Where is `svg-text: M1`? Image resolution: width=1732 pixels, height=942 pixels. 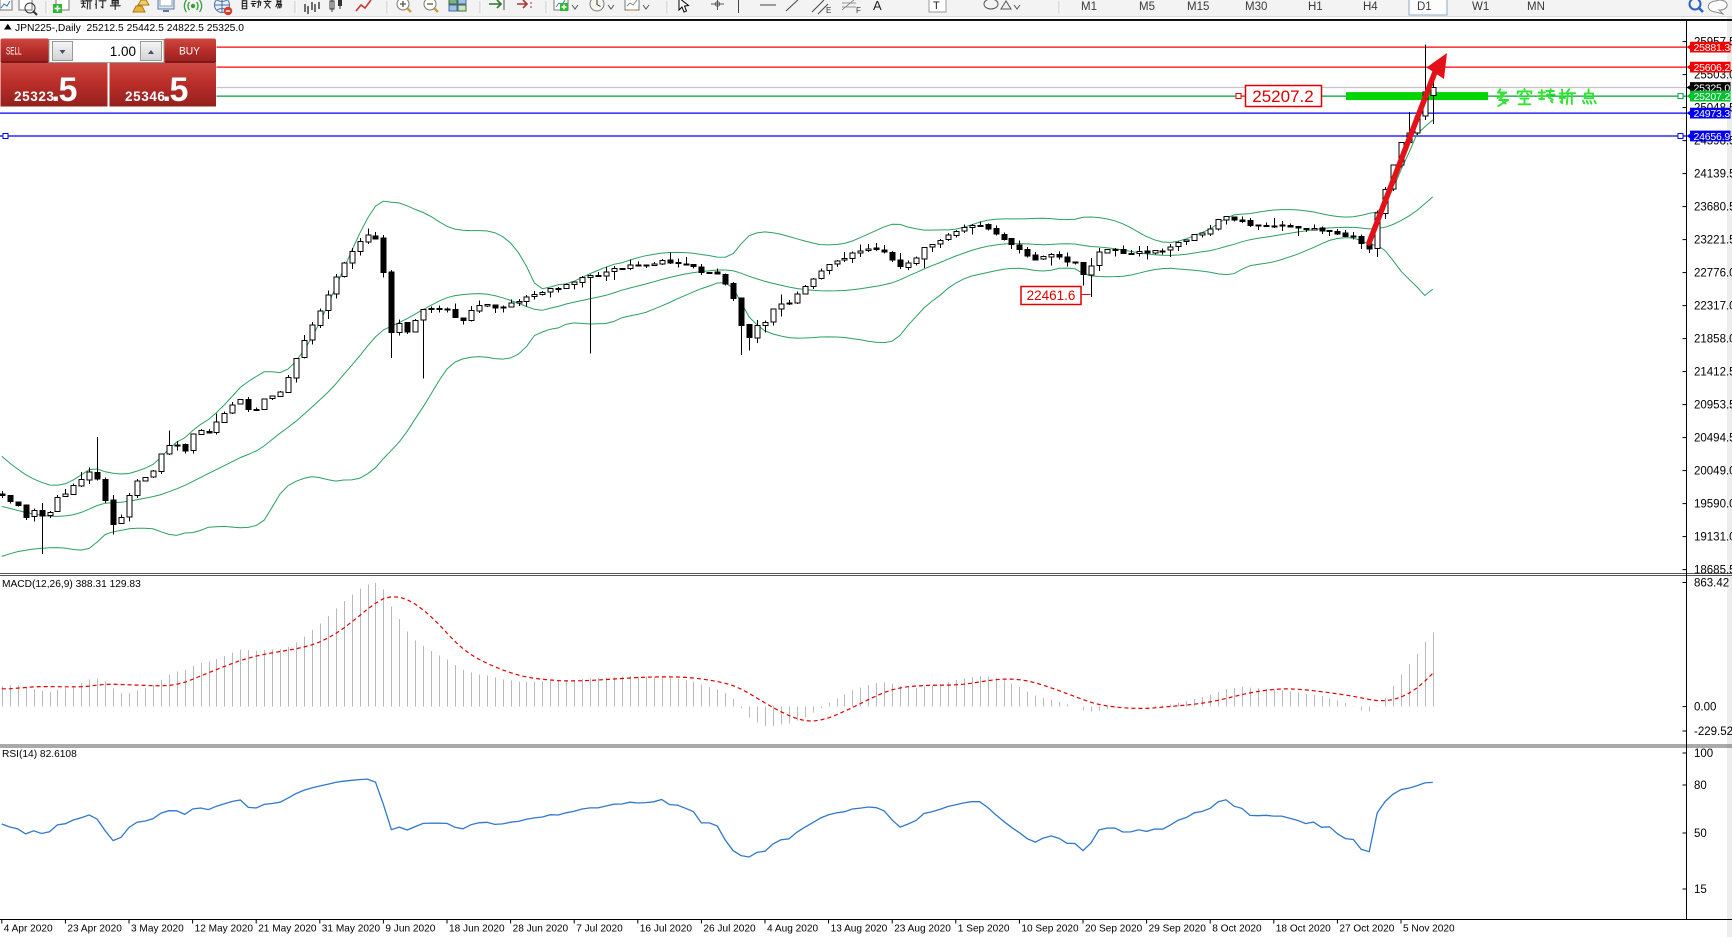 svg-text: M1 is located at coordinates (1089, 7).